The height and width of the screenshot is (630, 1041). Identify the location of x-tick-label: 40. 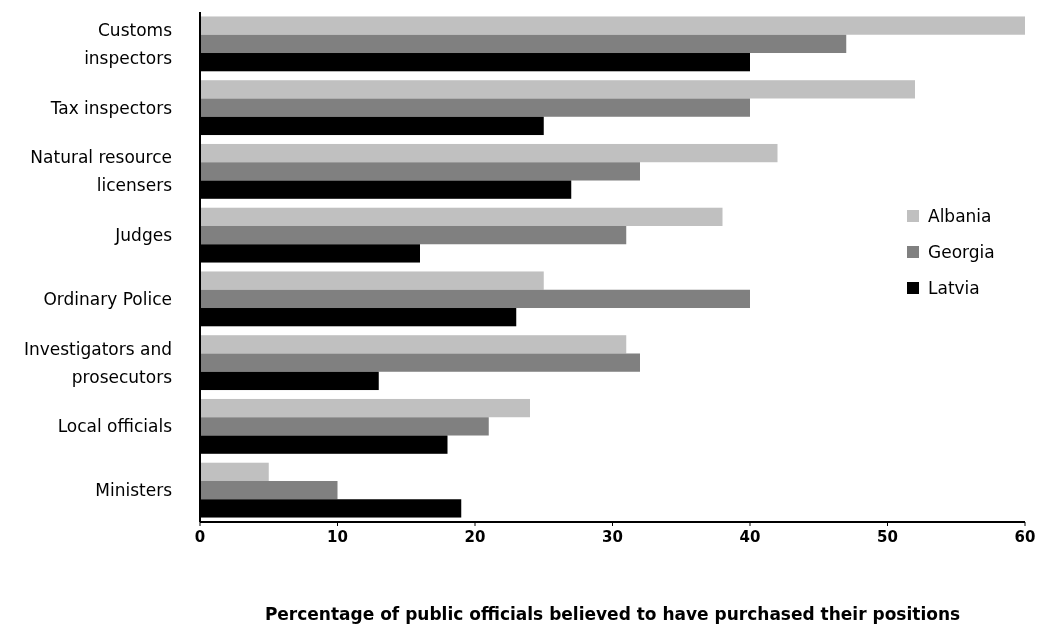
(750, 537).